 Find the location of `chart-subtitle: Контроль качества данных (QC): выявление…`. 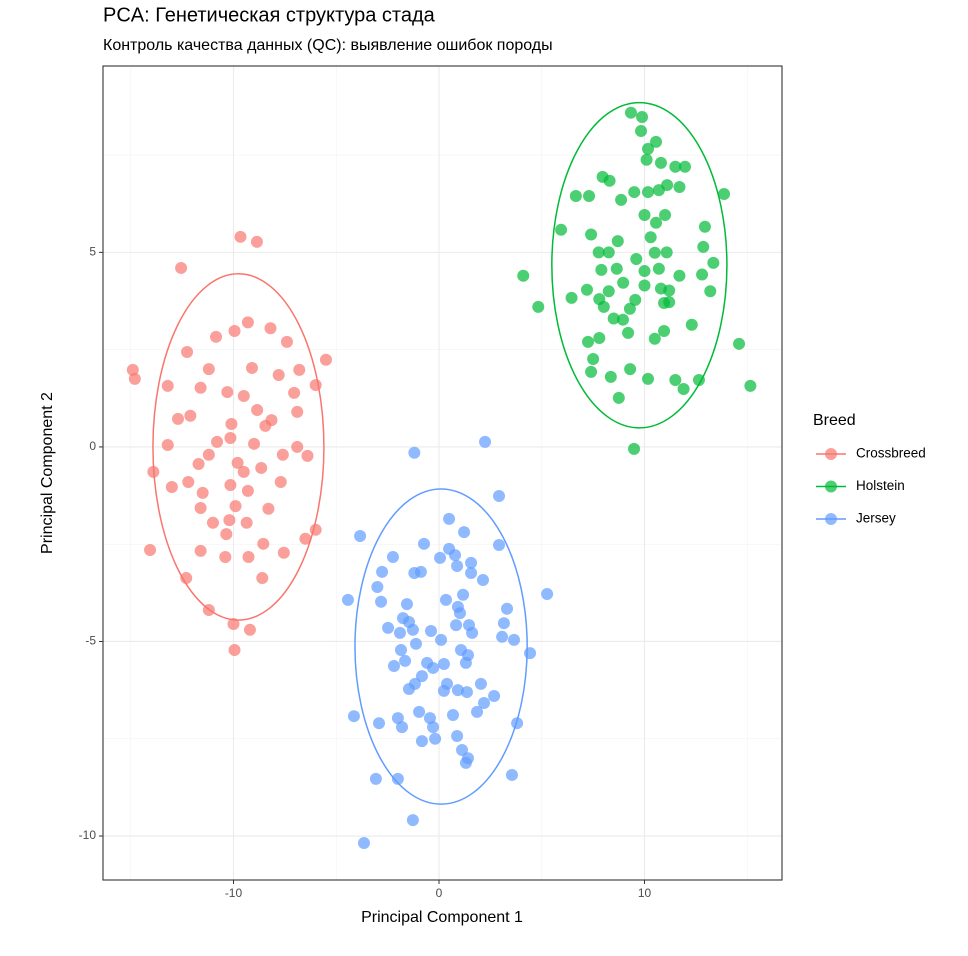

chart-subtitle: Контроль качества данных (QC): выявление… is located at coordinates (328, 45).